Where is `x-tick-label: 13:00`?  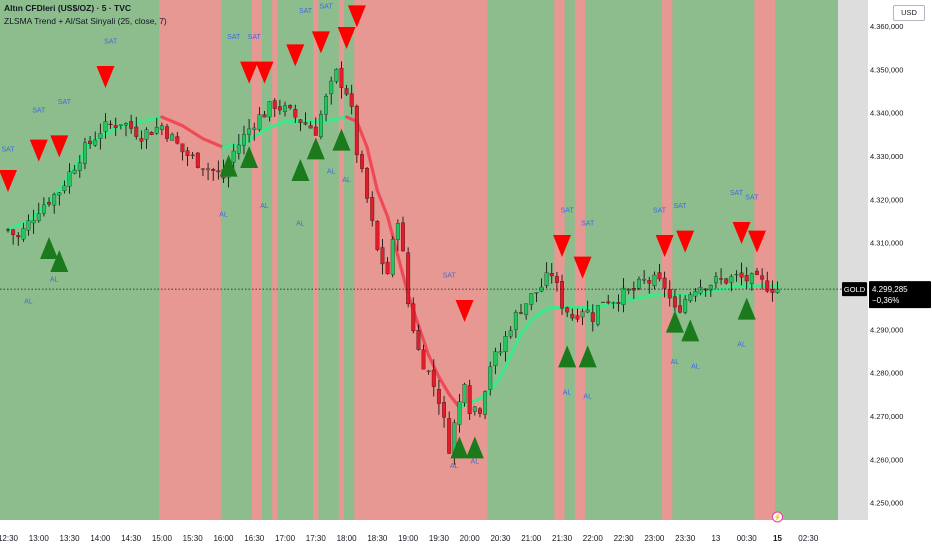
x-tick-label: 13:00 is located at coordinates (39, 538).